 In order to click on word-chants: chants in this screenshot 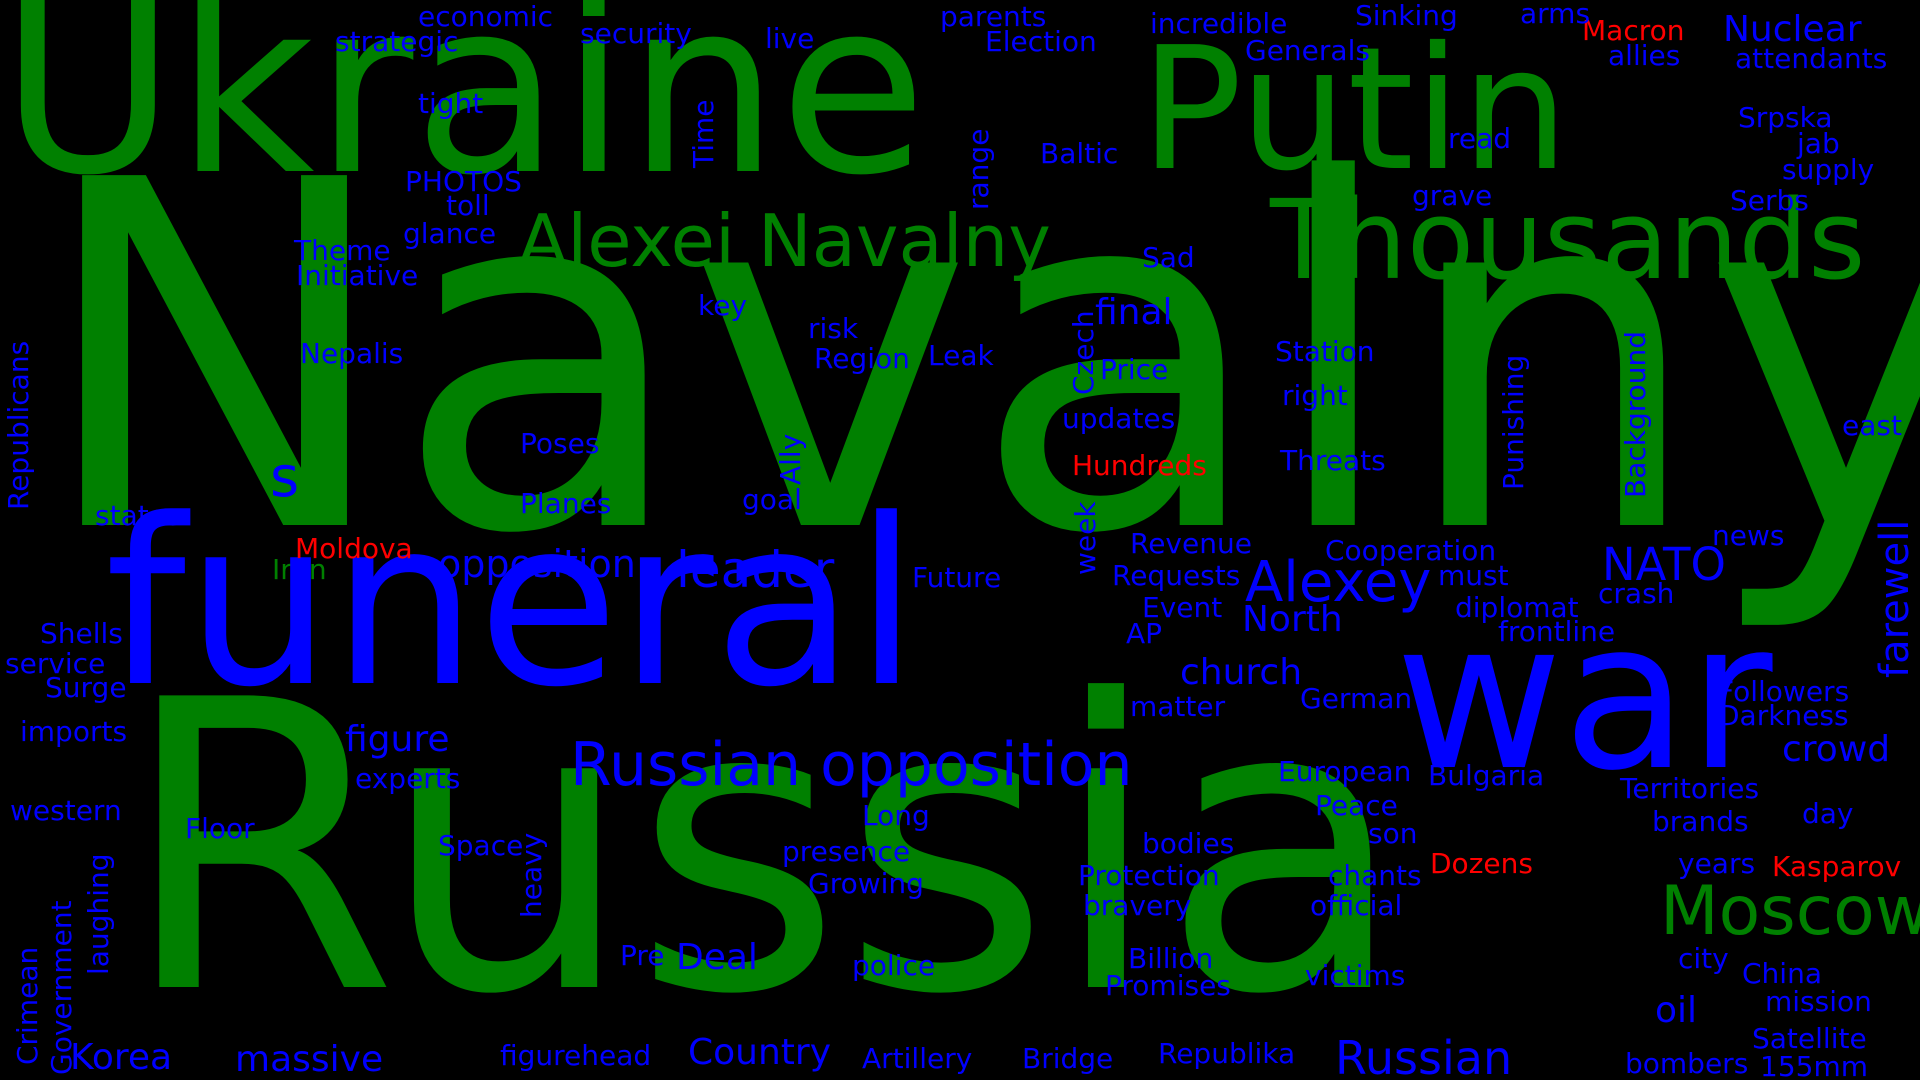, I will do `click(1375, 875)`.